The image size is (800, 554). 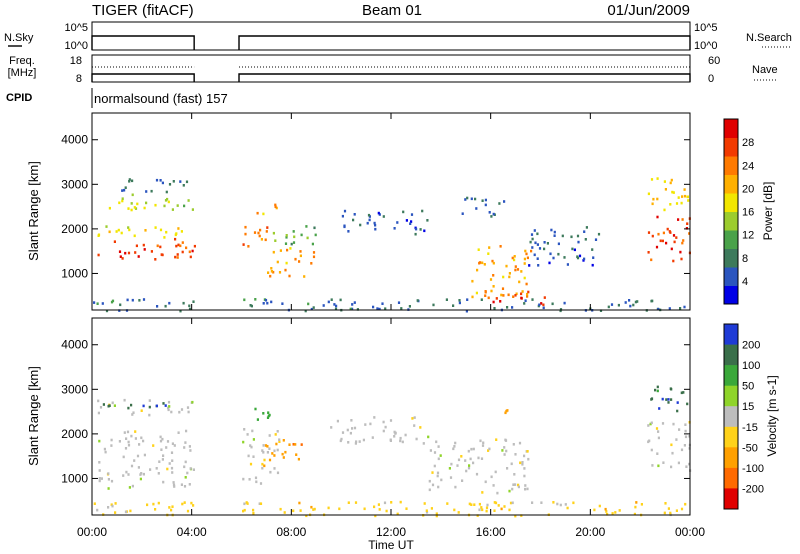 What do you see at coordinates (706, 28) in the screenshot?
I see `nsearch-tick-high: 10^5` at bounding box center [706, 28].